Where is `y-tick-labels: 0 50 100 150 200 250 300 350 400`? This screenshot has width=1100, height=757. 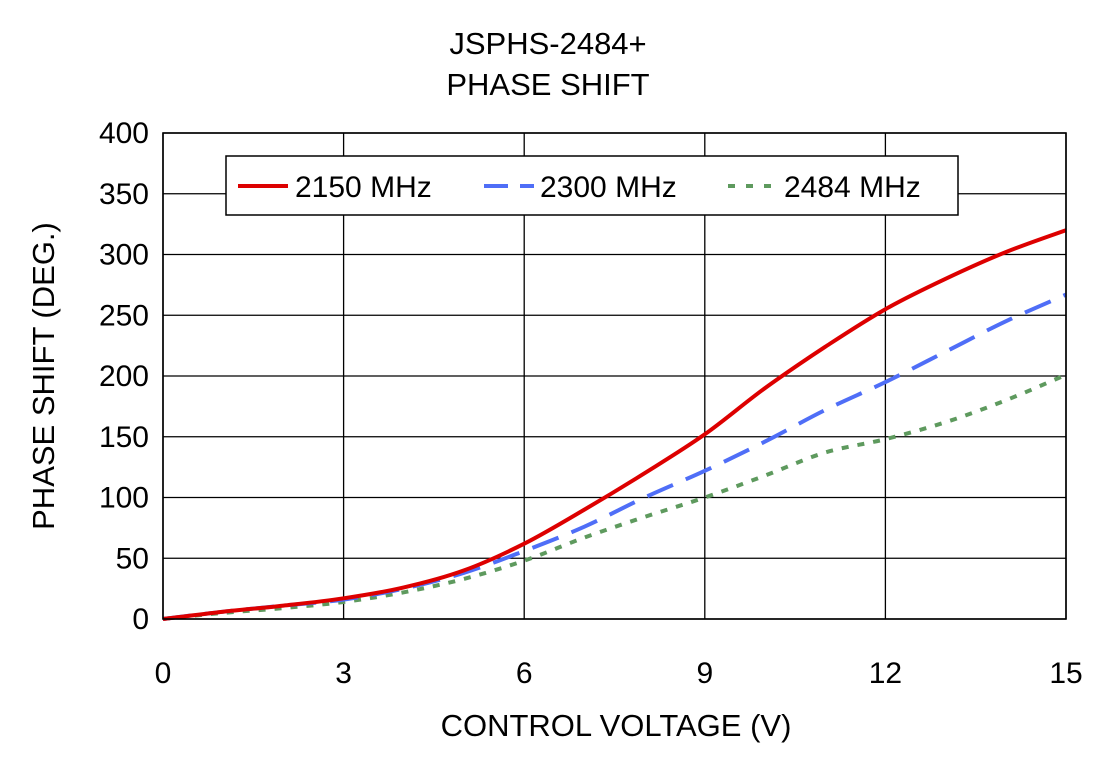
y-tick-labels: 0 50 100 150 200 250 300 350 400 is located at coordinates (124, 376).